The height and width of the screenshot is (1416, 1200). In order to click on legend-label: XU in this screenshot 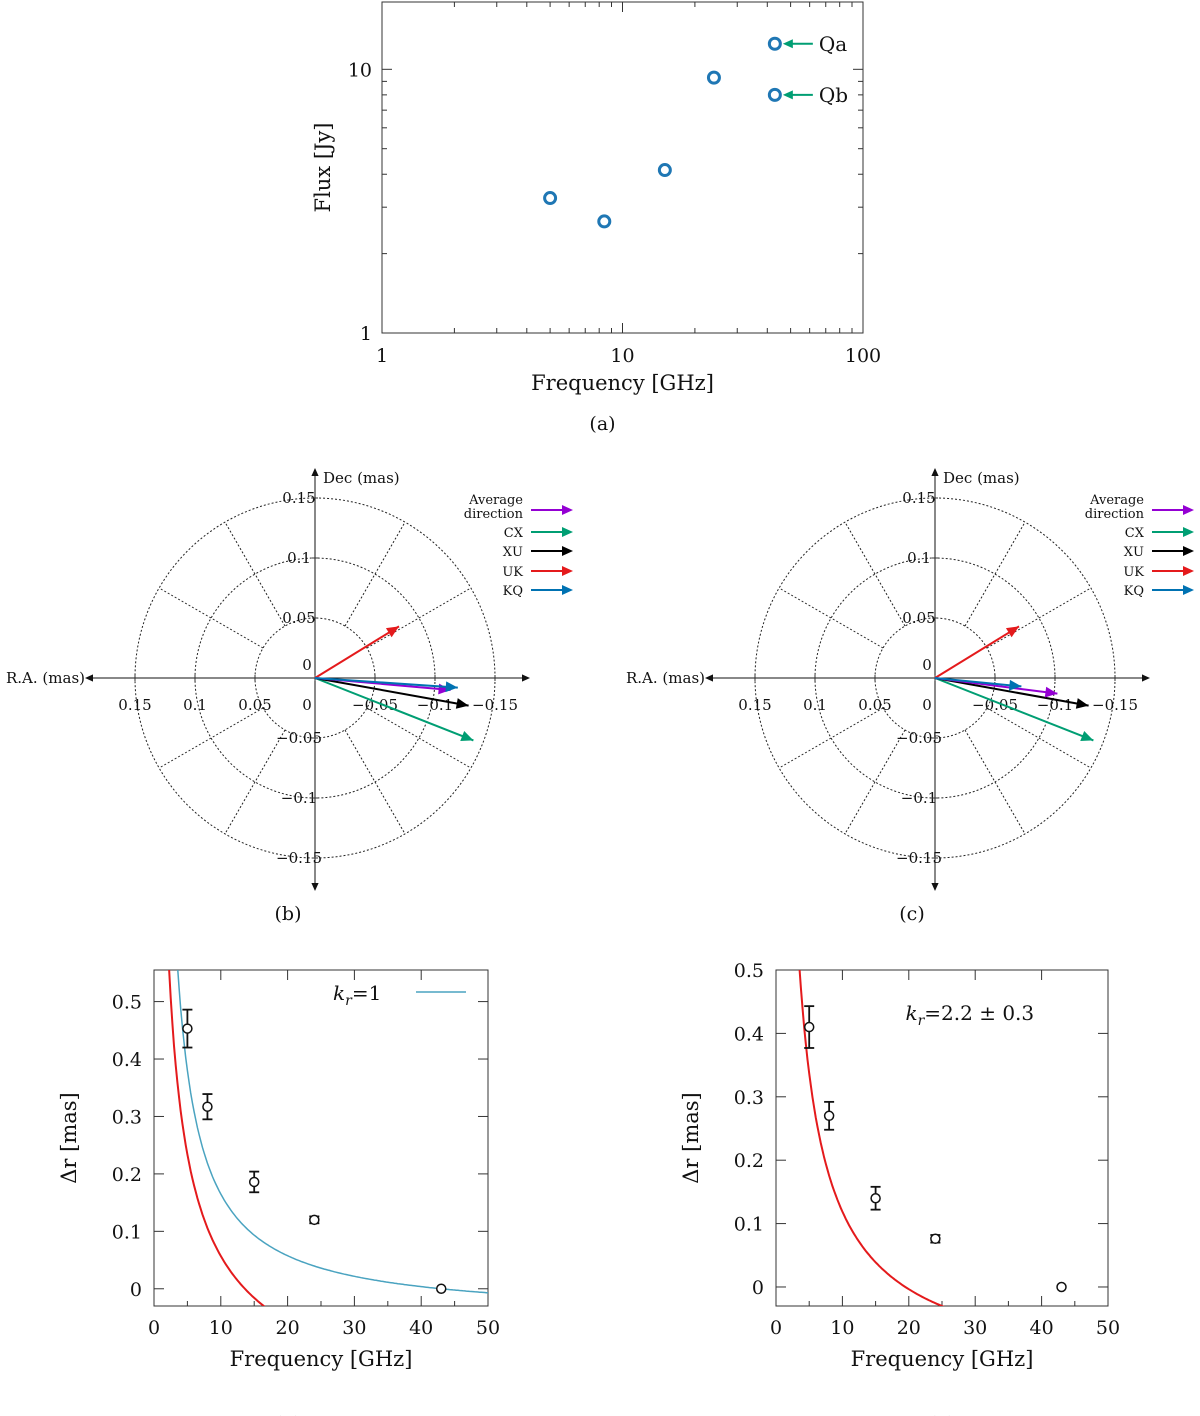, I will do `click(513, 552)`.